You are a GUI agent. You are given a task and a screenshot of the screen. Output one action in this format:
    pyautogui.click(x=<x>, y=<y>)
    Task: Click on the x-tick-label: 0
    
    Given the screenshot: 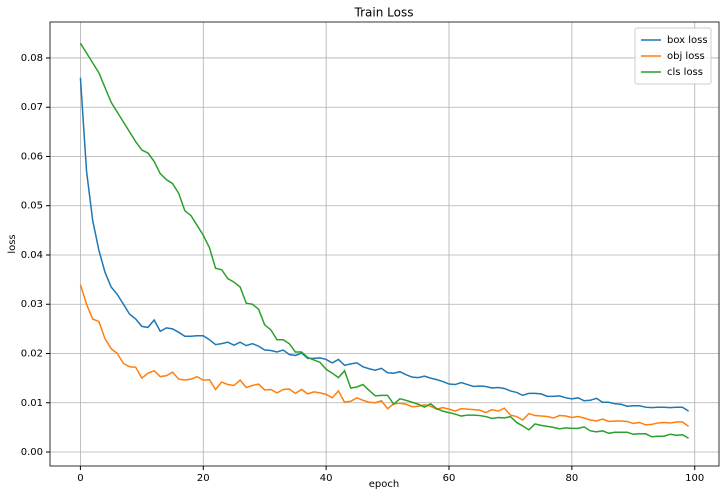 What is the action you would take?
    pyautogui.click(x=80, y=478)
    